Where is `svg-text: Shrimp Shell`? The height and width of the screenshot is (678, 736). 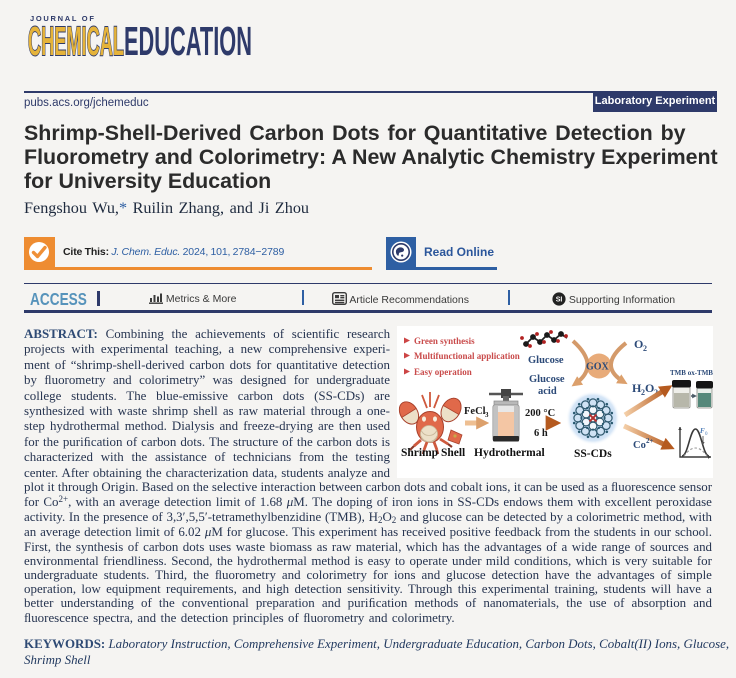
svg-text: Shrimp Shell is located at coordinates (433, 453).